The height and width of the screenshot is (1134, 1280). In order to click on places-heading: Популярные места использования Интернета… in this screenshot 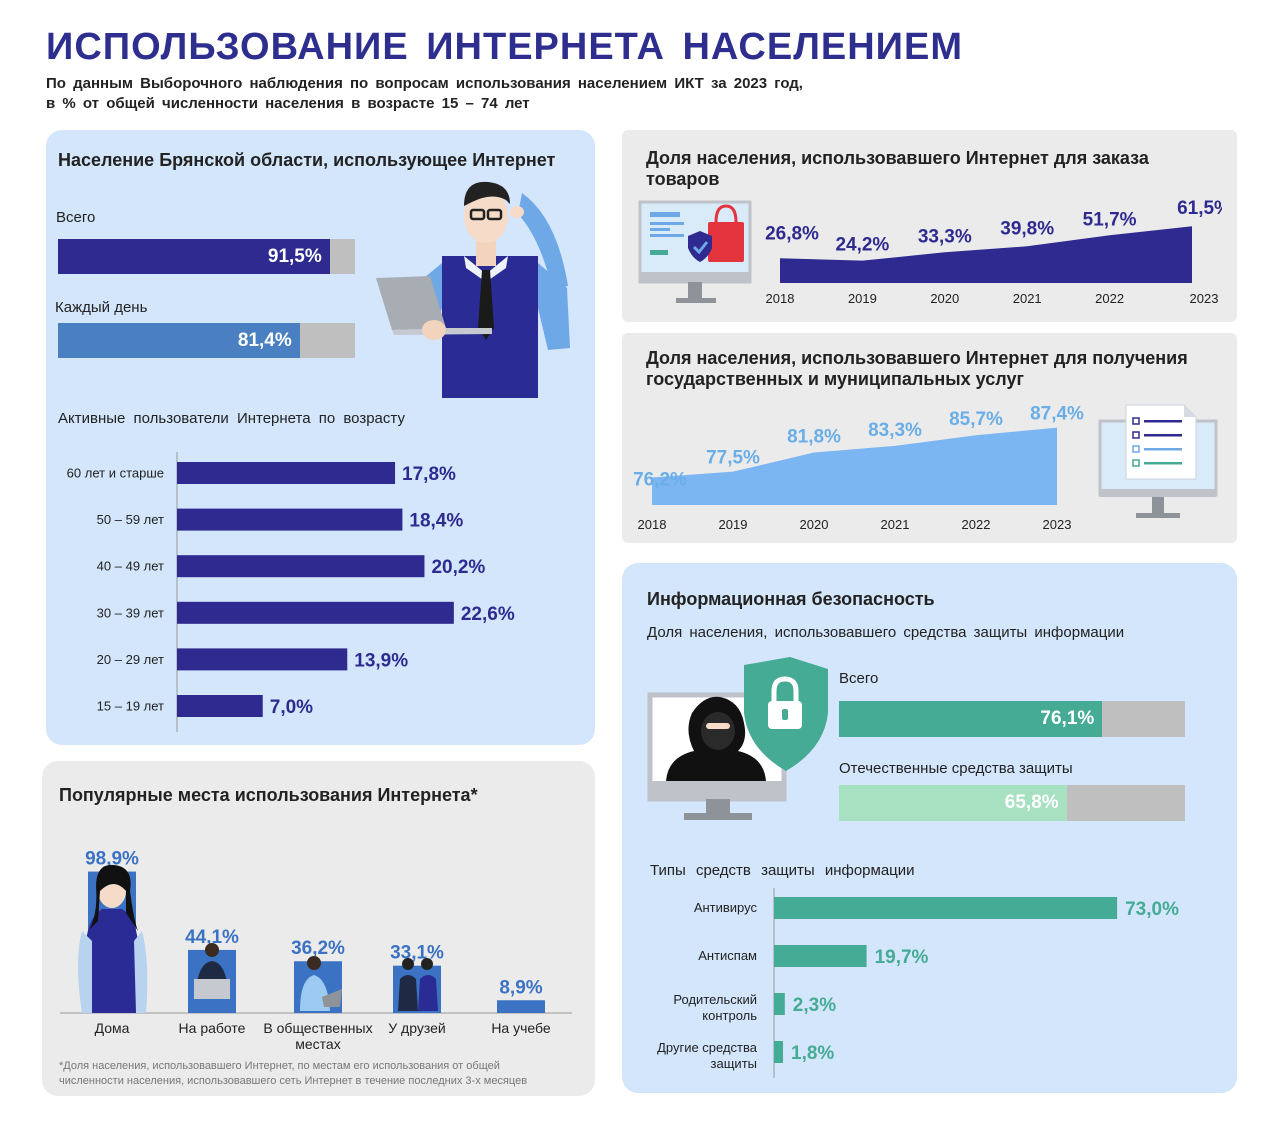, I will do `click(268, 795)`.